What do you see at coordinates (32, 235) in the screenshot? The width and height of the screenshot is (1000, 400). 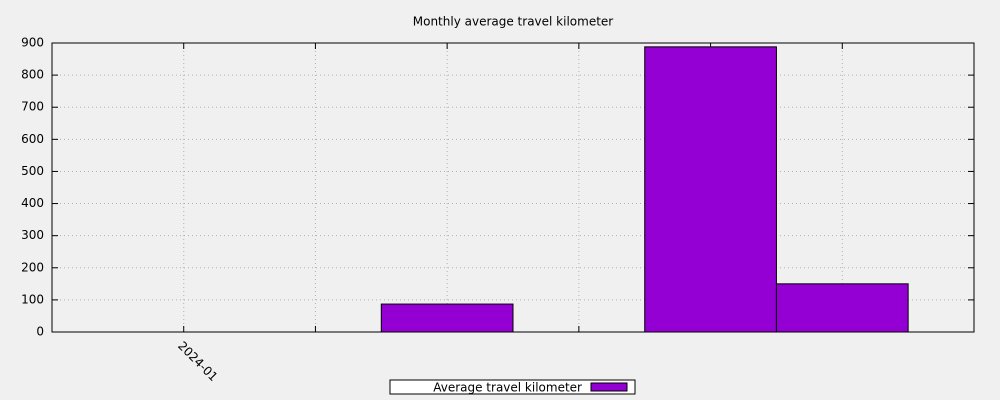 I see `y-tick-label: 300` at bounding box center [32, 235].